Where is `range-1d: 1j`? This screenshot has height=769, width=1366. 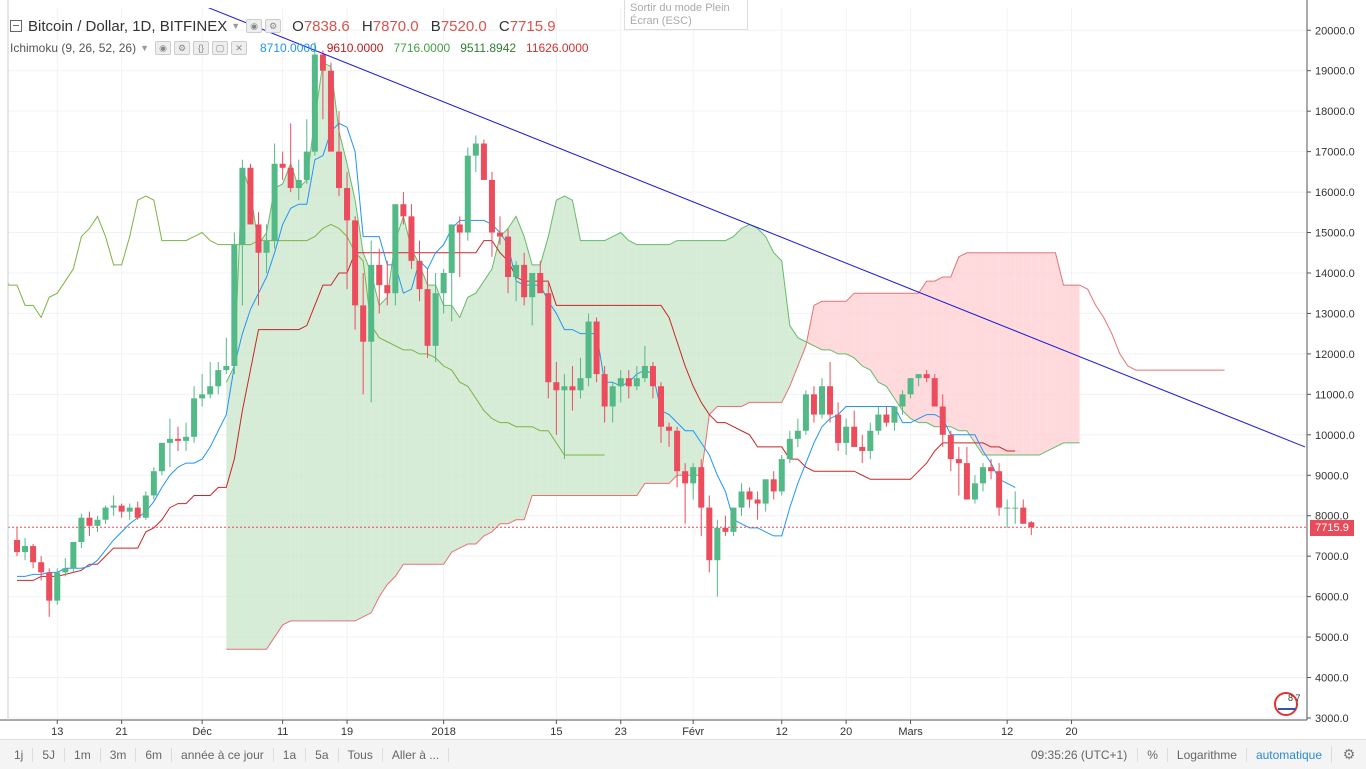 range-1d: 1j is located at coordinates (17, 754).